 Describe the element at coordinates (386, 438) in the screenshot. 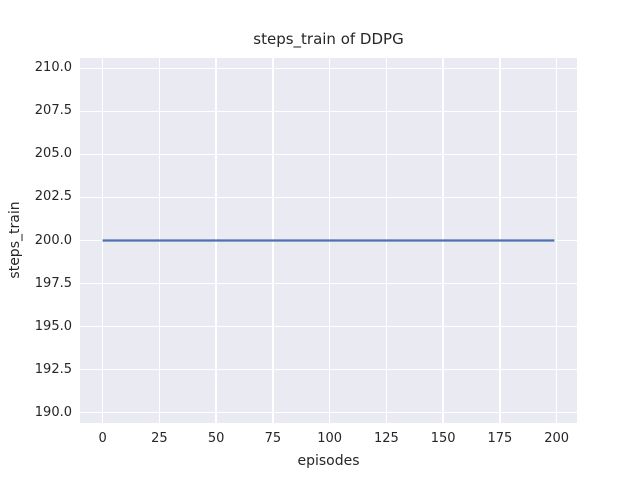

I see `x-tick-label: 125` at that location.